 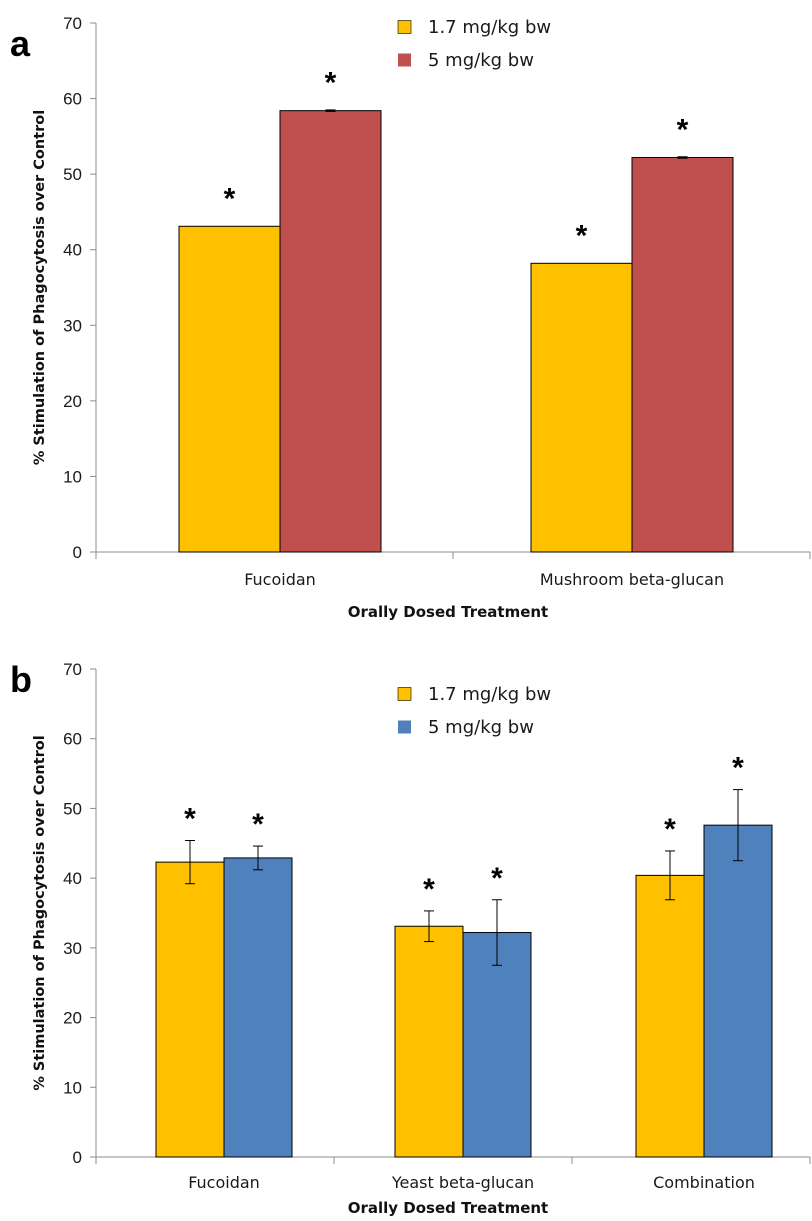 I want to click on panel-label: b, so click(x=21, y=679).